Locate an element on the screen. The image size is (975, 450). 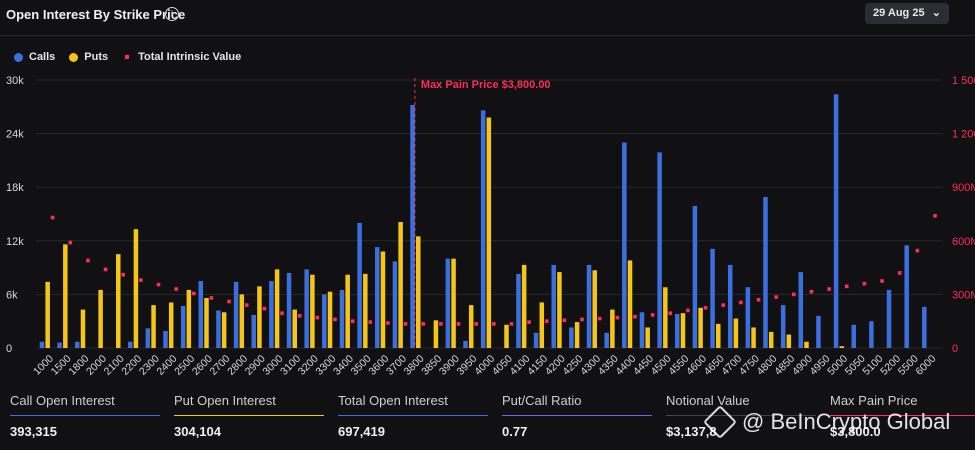
y-left-tick-label: 0 is located at coordinates (9, 349).